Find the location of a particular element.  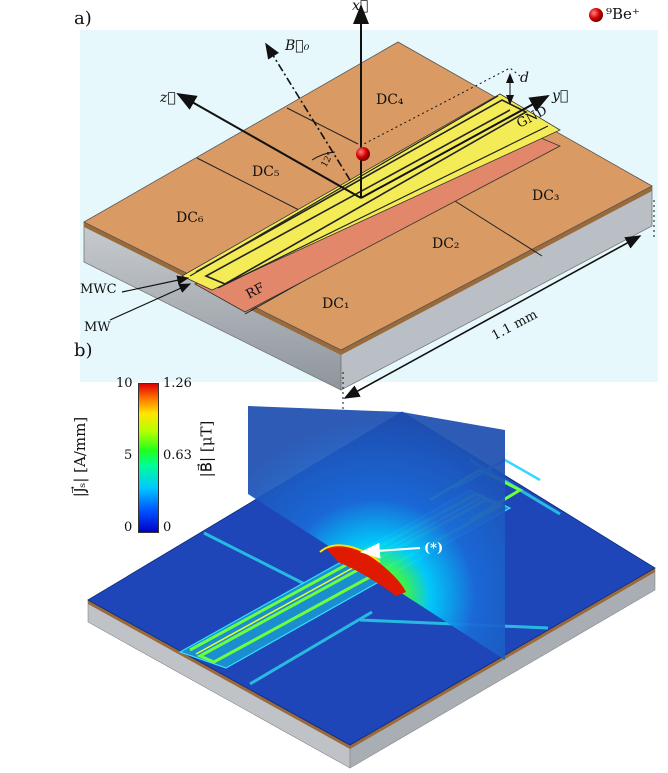

ion-legend-sphere is located at coordinates (596, 15).